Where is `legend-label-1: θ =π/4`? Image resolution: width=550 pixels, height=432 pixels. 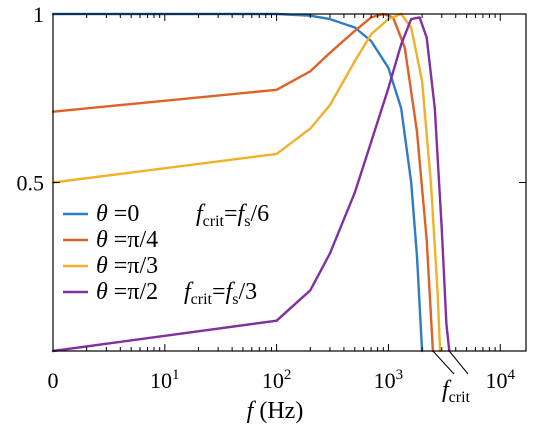
legend-label-1: θ =π/4 is located at coordinates (127, 240).